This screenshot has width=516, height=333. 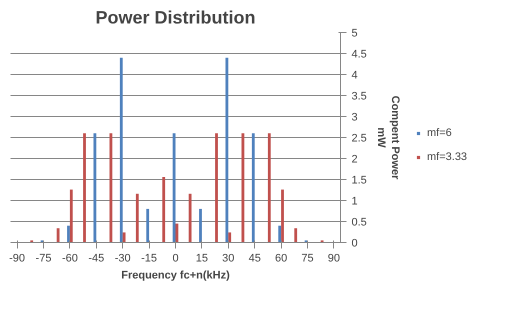 I want to click on chart-title: Power Distribution, so click(x=176, y=18).